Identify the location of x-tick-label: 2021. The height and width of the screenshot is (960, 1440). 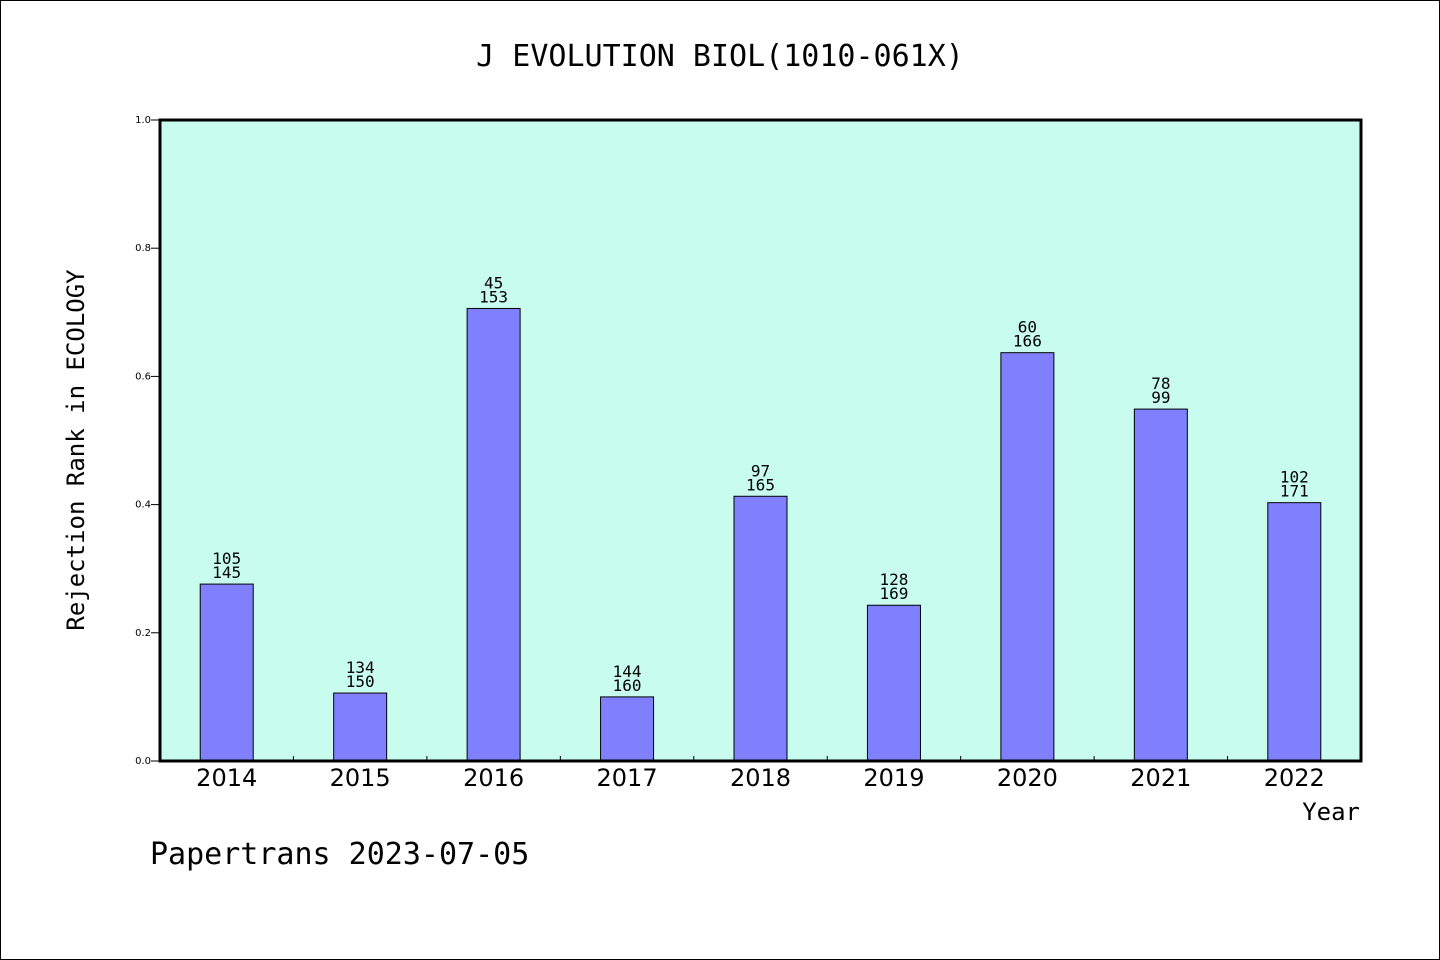
(1160, 778).